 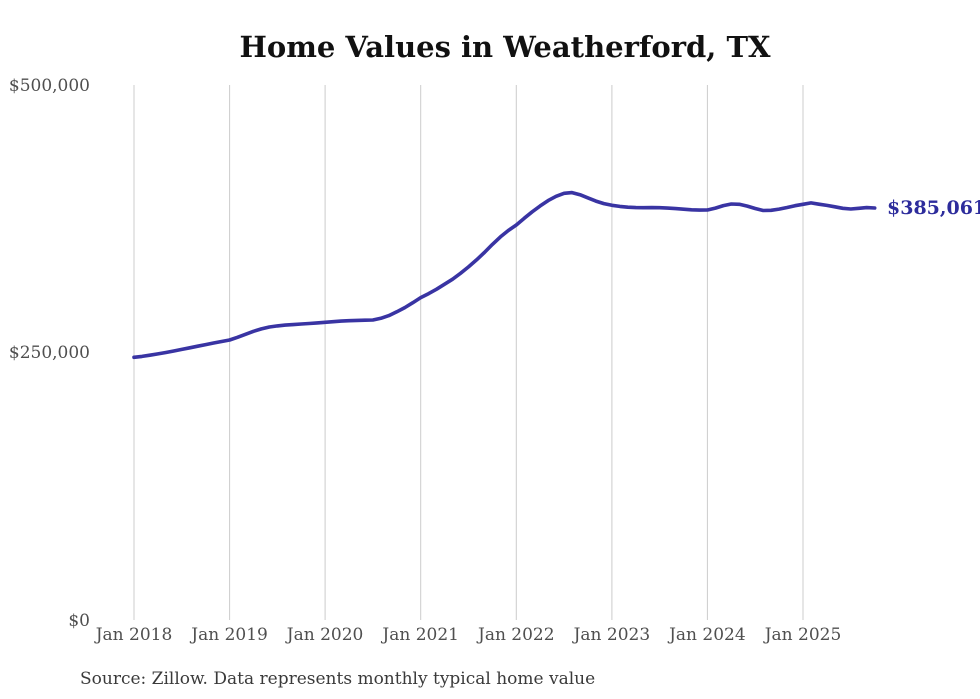 I want to click on y-tick-label-250k: $250,000, so click(x=49, y=353).